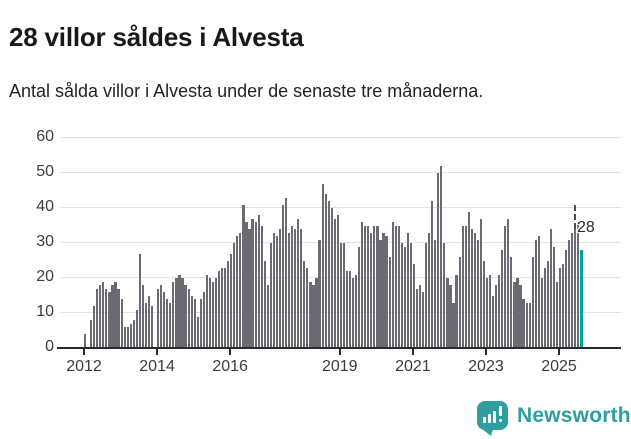 Image resolution: width=631 pixels, height=439 pixels. What do you see at coordinates (84, 366) in the screenshot?
I see `x-tick-label-2012: 2012` at bounding box center [84, 366].